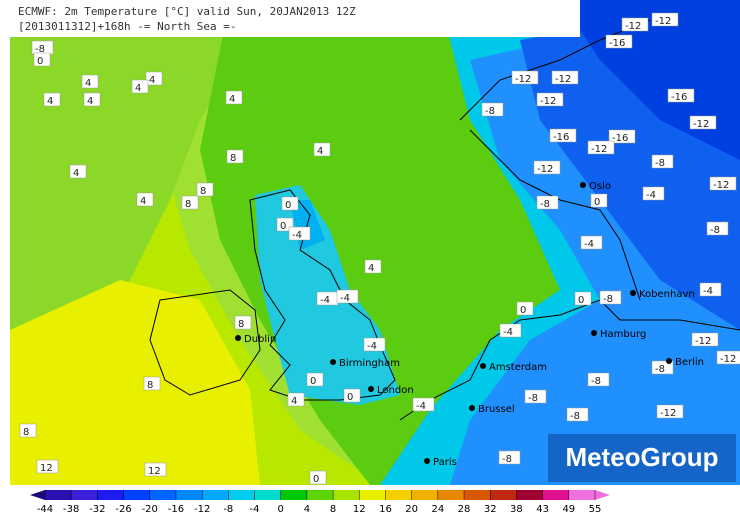 Image resolution: width=740 pixels, height=515 pixels. What do you see at coordinates (127, 26) in the screenshot?
I see `header-line: [2013011312]+168h -= North Sea =-` at bounding box center [127, 26].